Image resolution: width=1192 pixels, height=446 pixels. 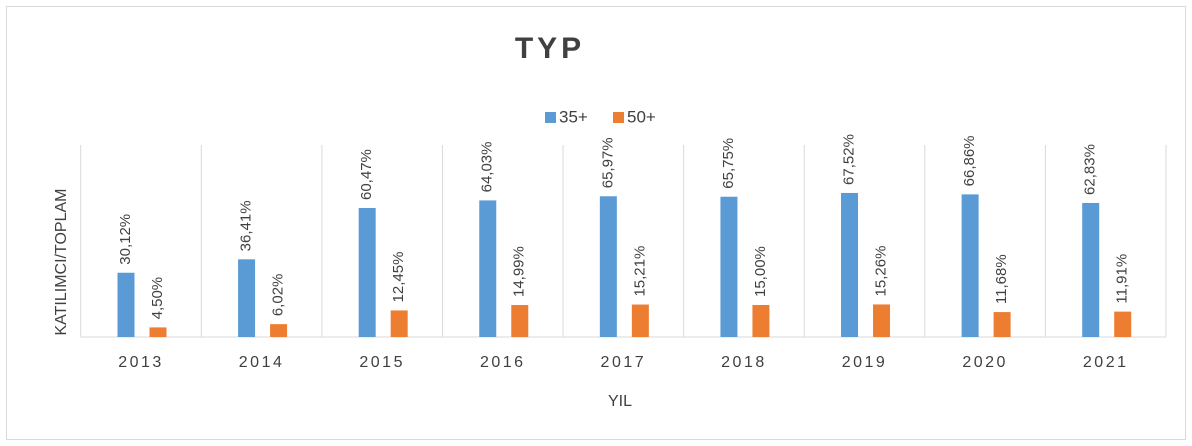 What do you see at coordinates (141, 362) in the screenshot?
I see `x-tick-label: 2013` at bounding box center [141, 362].